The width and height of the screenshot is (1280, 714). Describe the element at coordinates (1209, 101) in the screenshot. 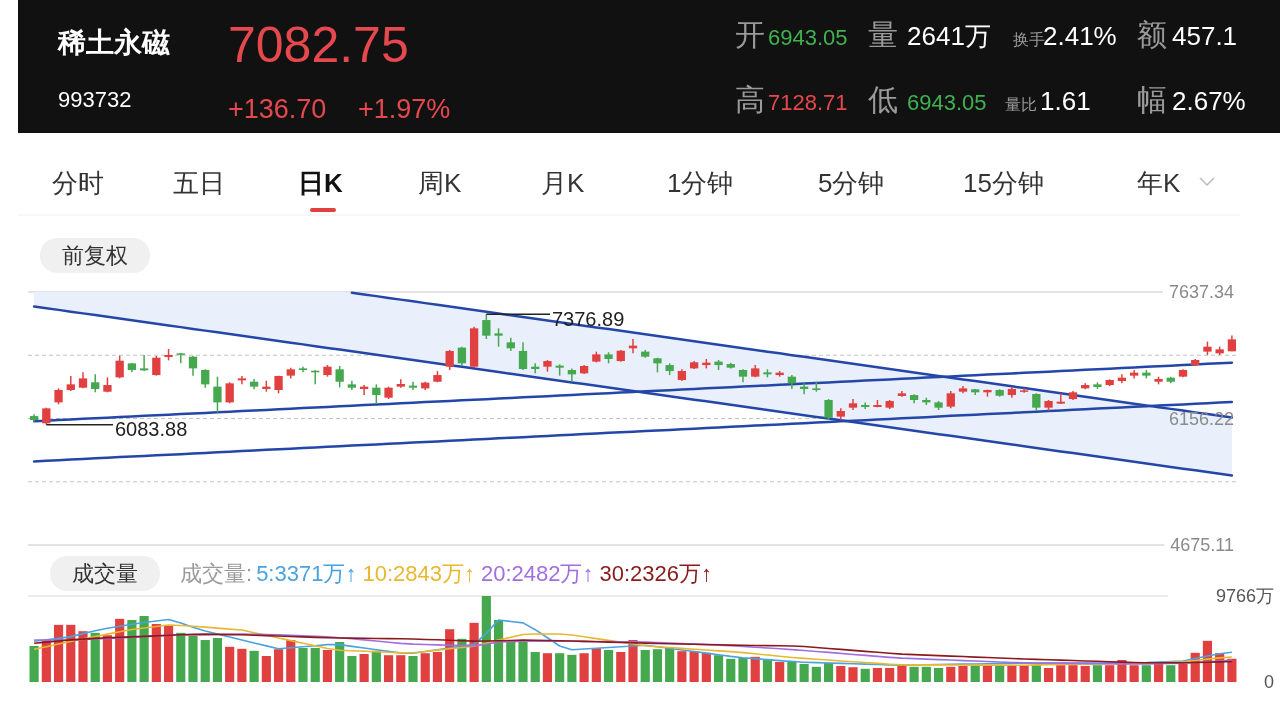

I see `text: 2.67%` at that location.